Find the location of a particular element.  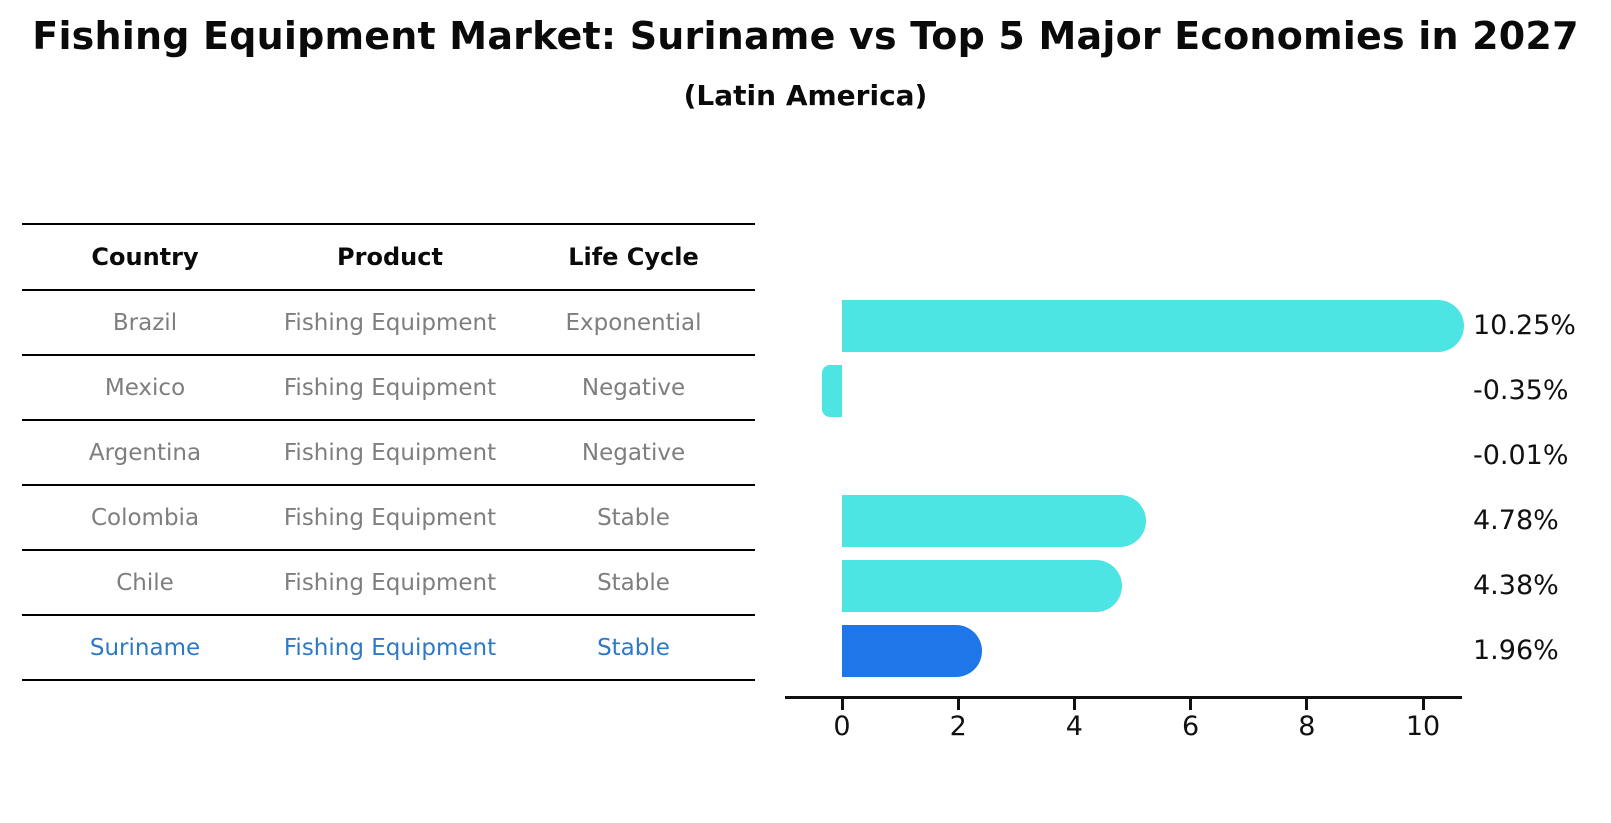

table-row-argentina: Argentina Fishing Equipment Negative is located at coordinates (388, 453).